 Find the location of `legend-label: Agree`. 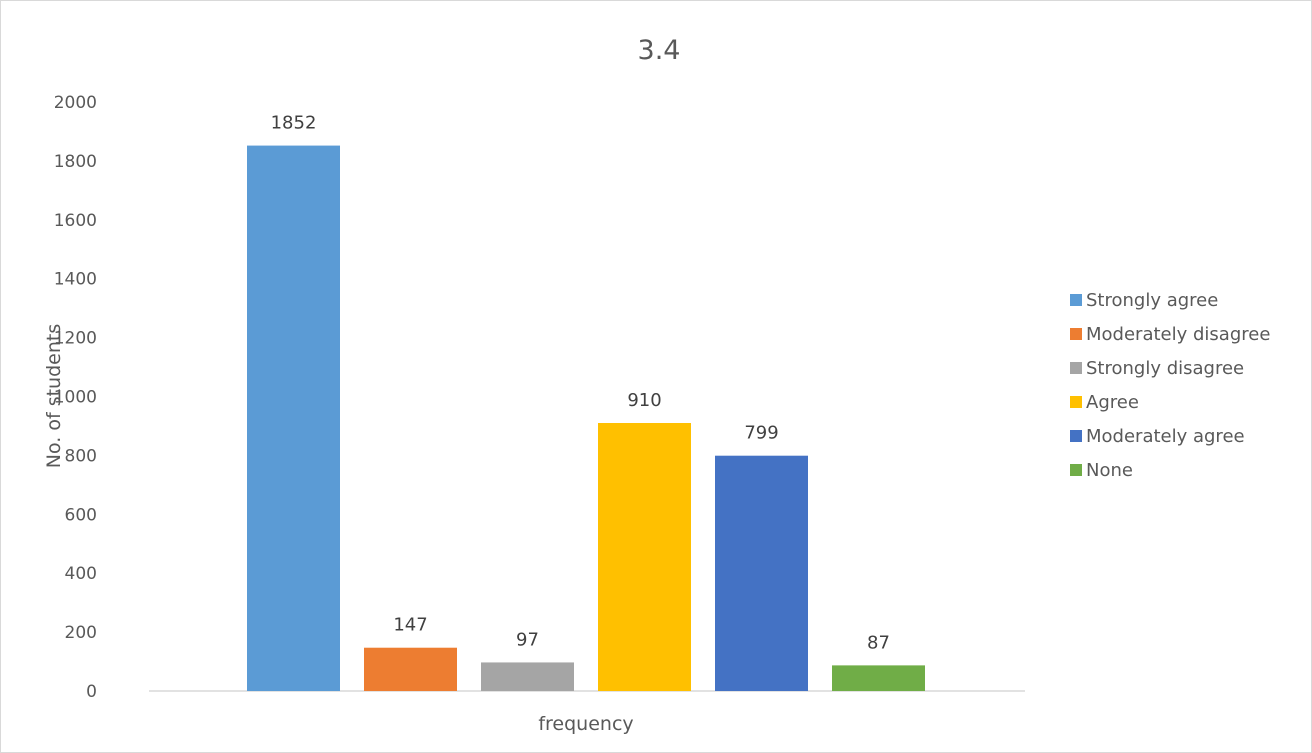

legend-label: Agree is located at coordinates (1112, 402).